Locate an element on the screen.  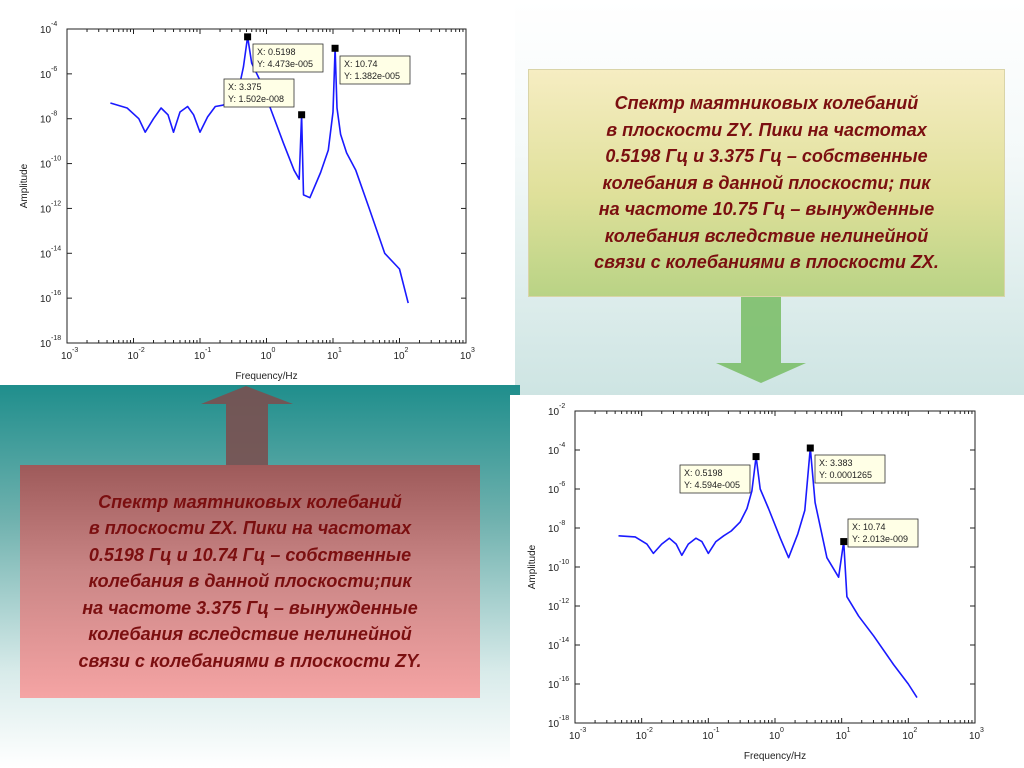
datatip-x-label: X: 0.5198 is located at coordinates (703, 473).